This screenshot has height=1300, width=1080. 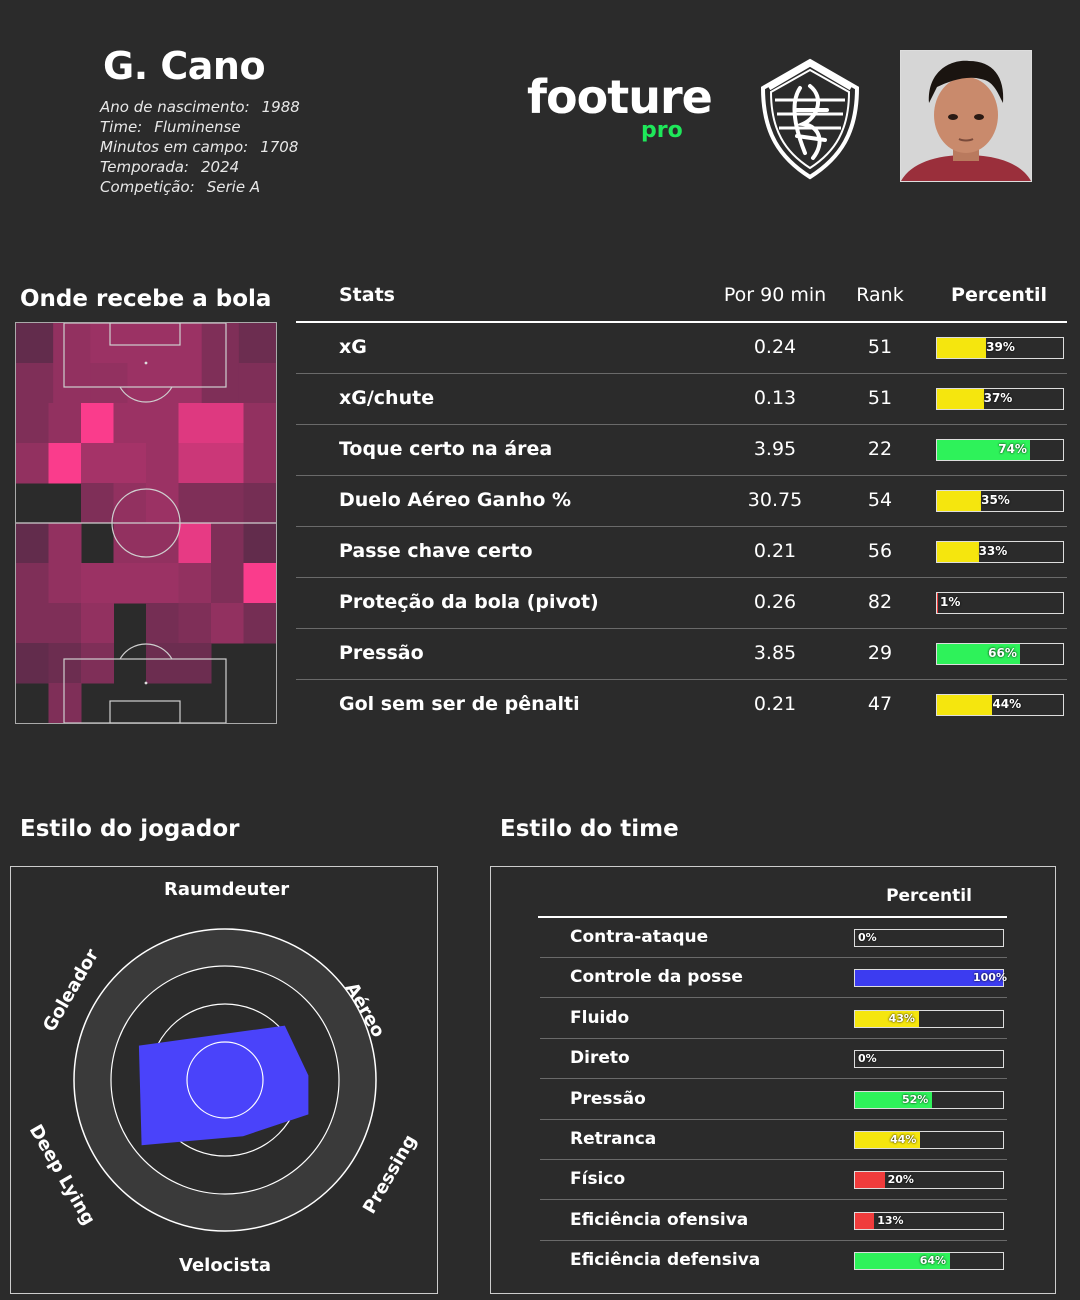 What do you see at coordinates (659, 1219) in the screenshot?
I see `team-stat-name: Eficiência ofensiva` at bounding box center [659, 1219].